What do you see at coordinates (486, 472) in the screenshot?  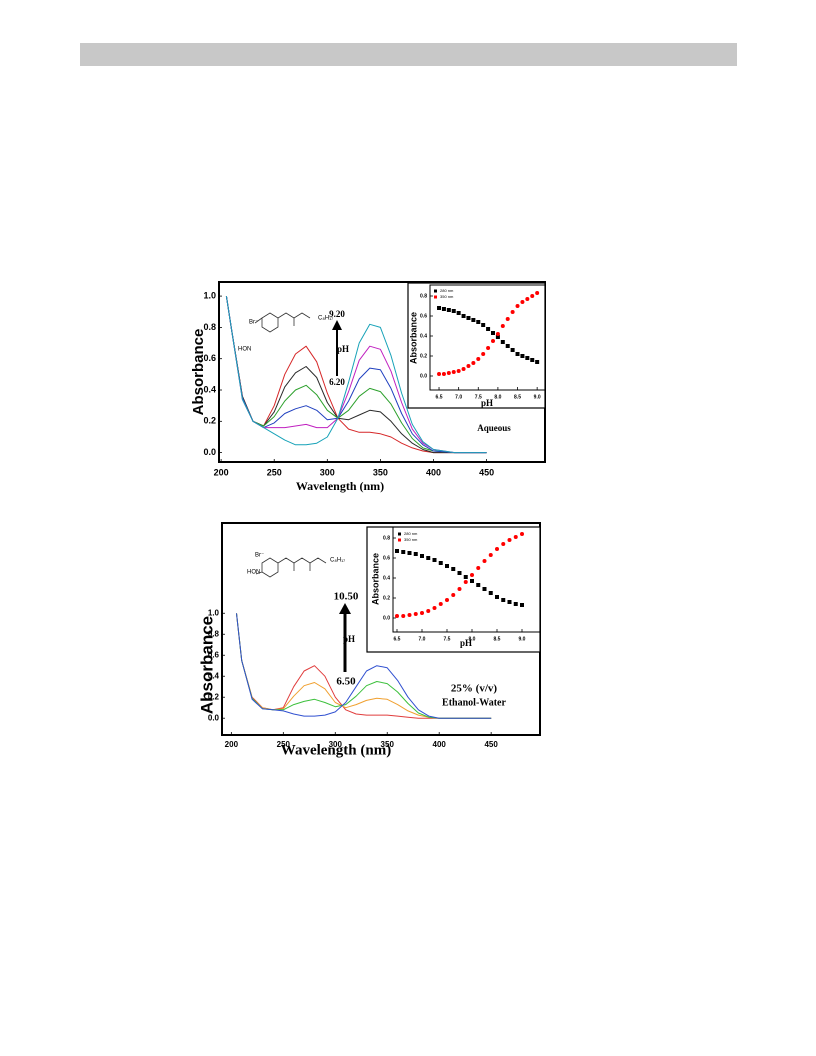 I see `x-tick-label: 450` at bounding box center [486, 472].